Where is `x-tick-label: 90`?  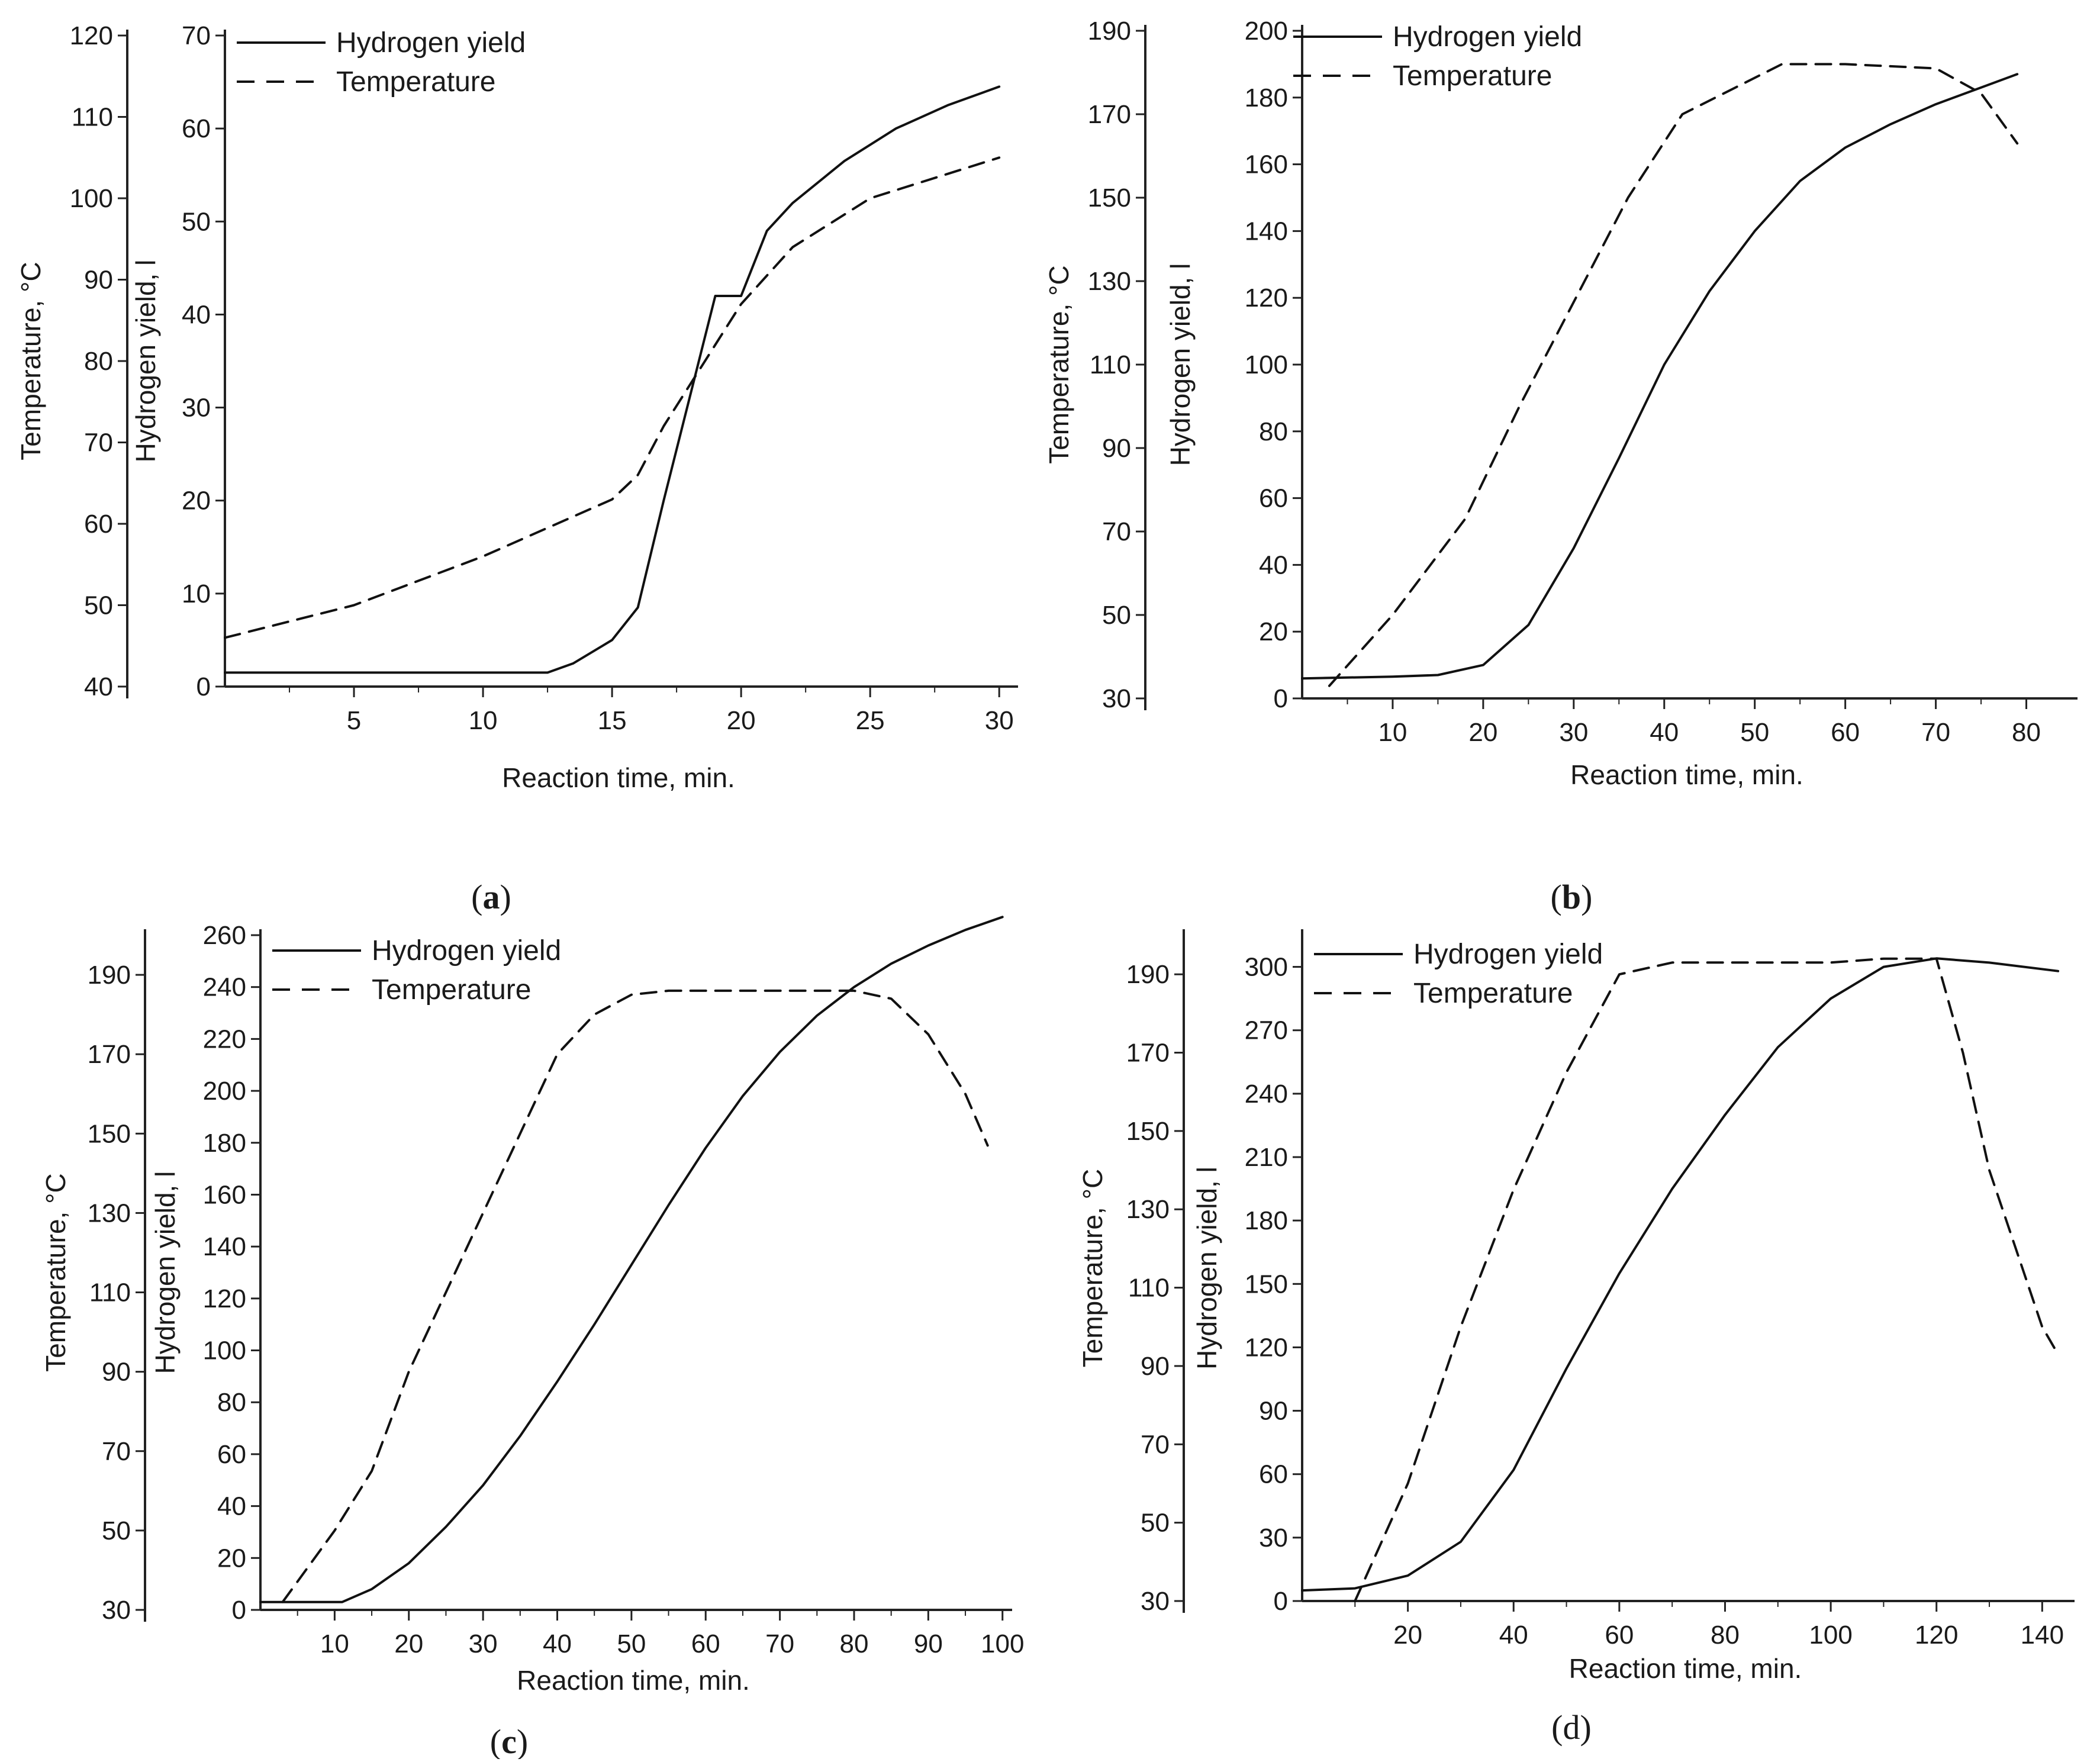 x-tick-label: 90 is located at coordinates (928, 1643).